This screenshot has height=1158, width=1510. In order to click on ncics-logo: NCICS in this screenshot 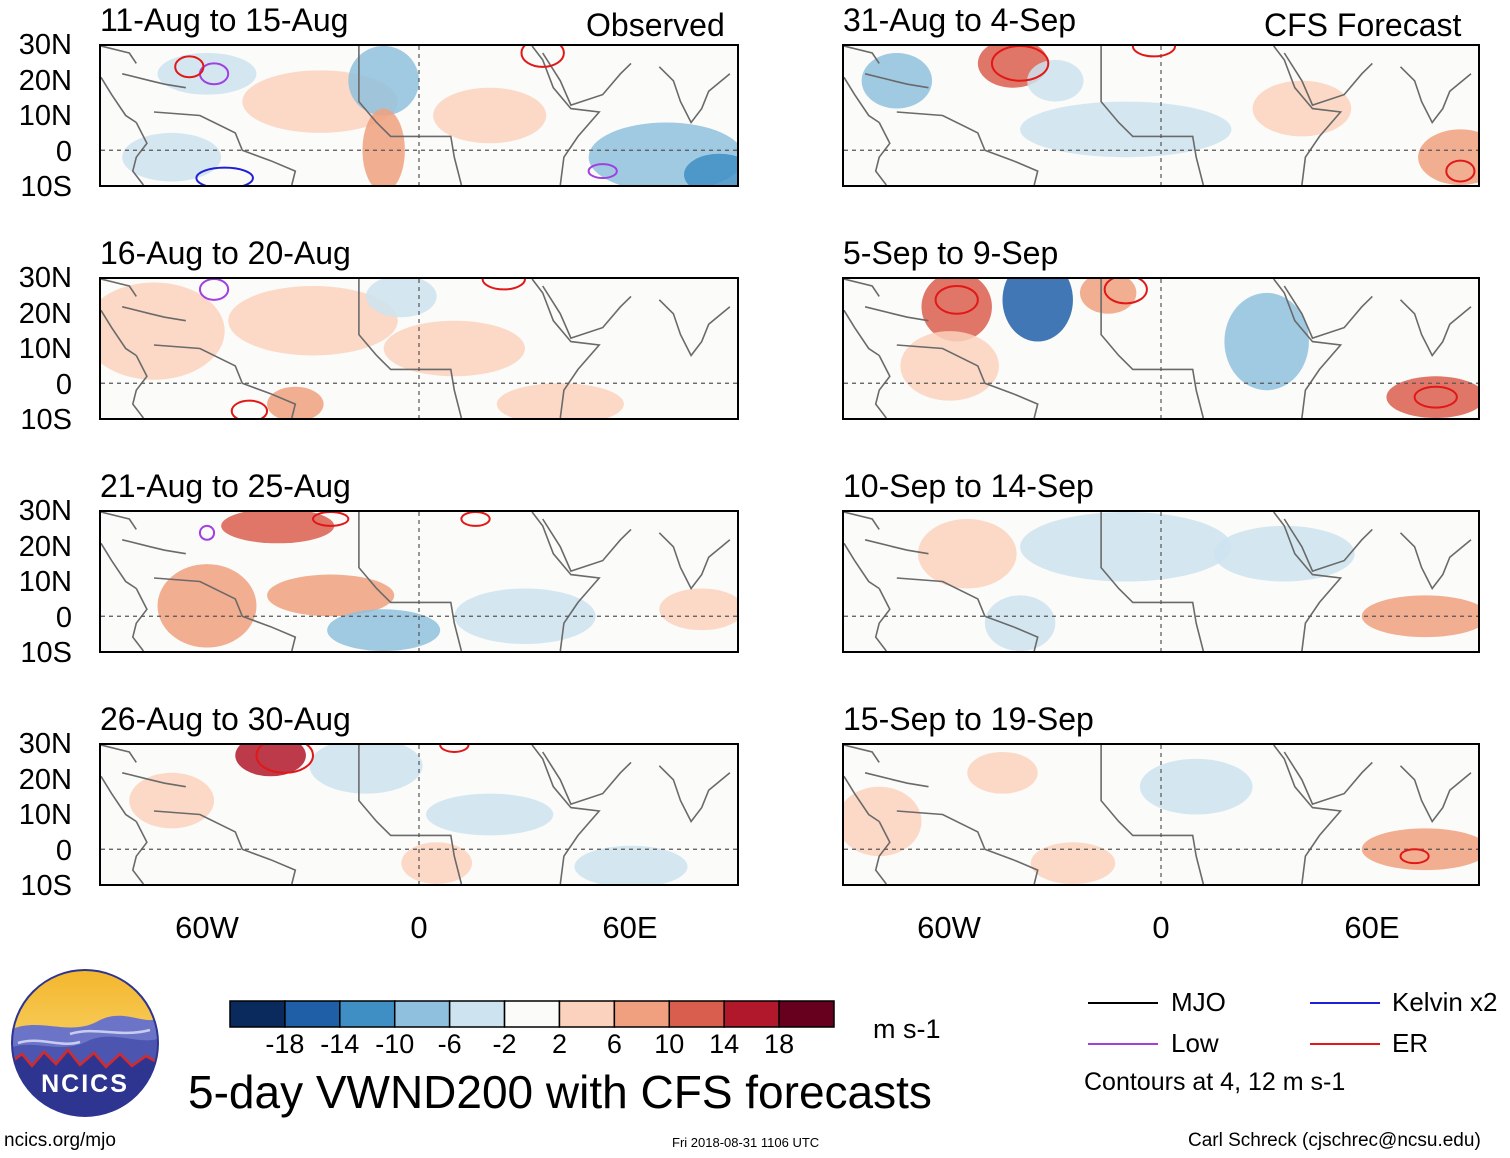, I will do `click(85, 1043)`.